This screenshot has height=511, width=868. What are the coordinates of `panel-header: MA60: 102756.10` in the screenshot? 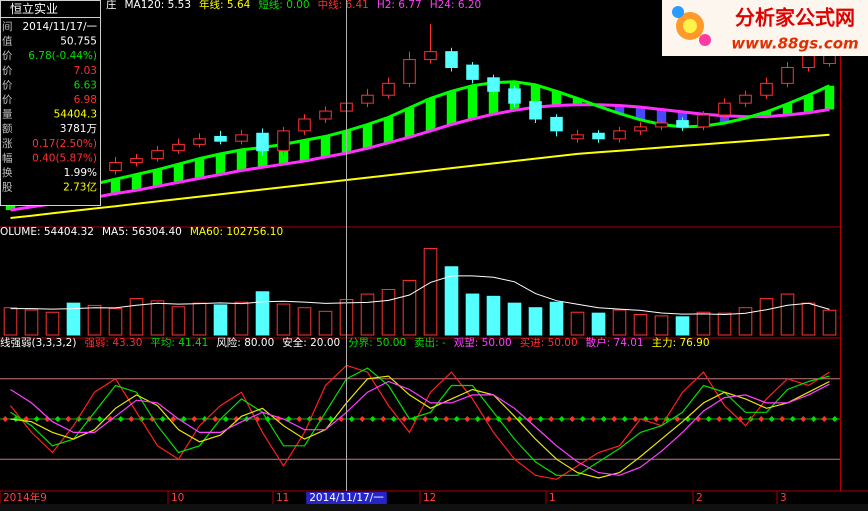 It's located at (236, 232).